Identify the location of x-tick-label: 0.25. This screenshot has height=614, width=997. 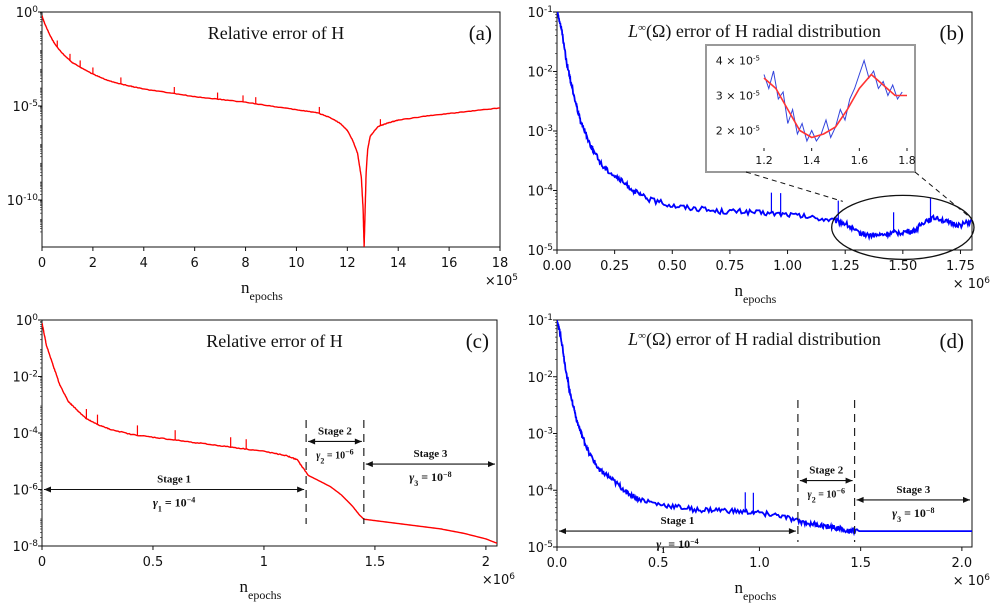
(614, 266).